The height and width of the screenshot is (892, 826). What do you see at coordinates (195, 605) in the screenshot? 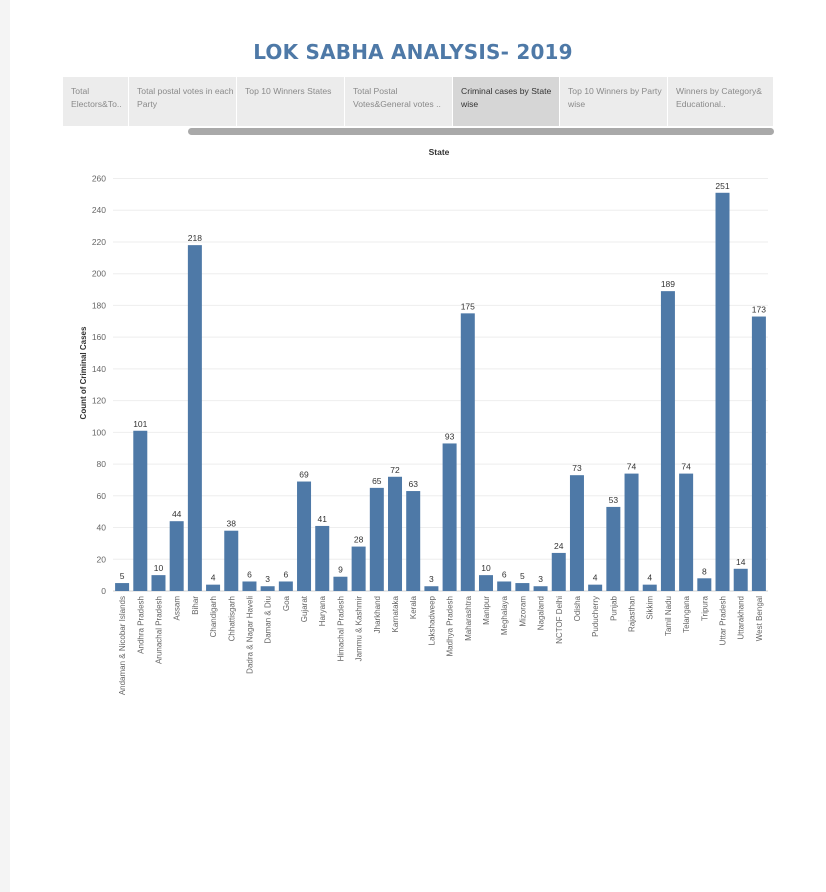
I see `x-tick-label: Bihar` at bounding box center [195, 605].